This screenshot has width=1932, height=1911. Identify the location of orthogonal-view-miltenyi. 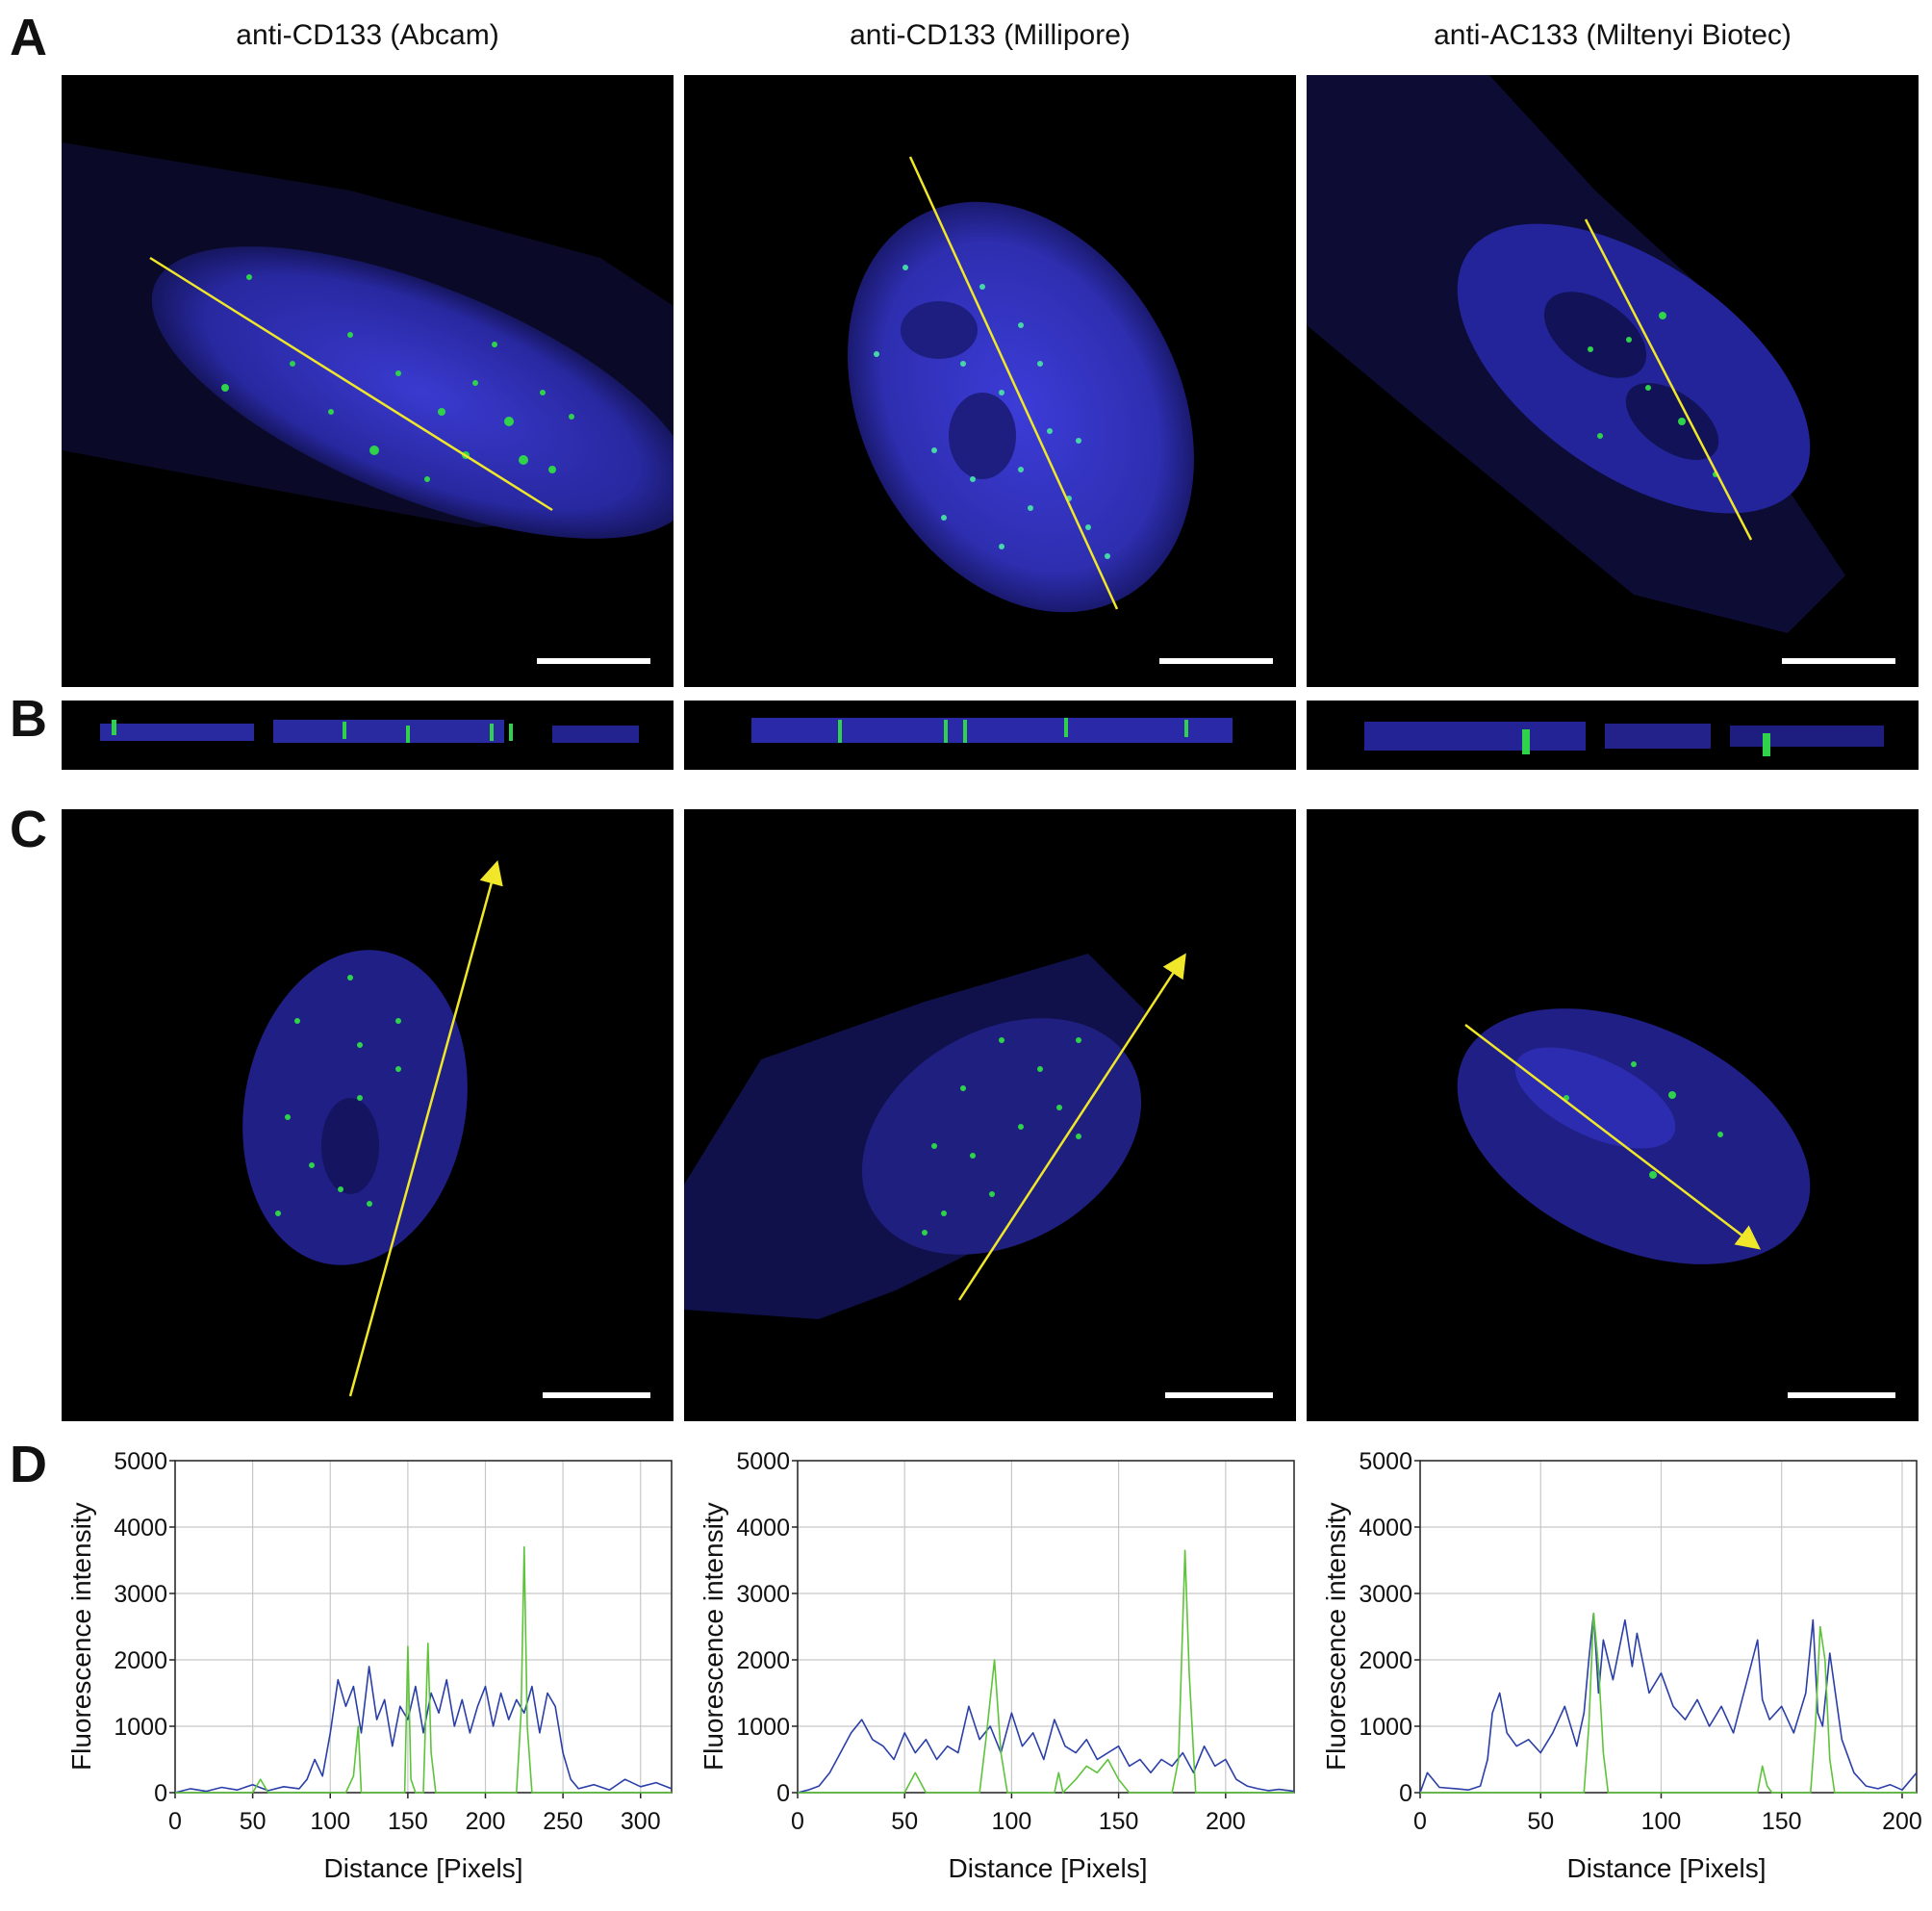
(1613, 735).